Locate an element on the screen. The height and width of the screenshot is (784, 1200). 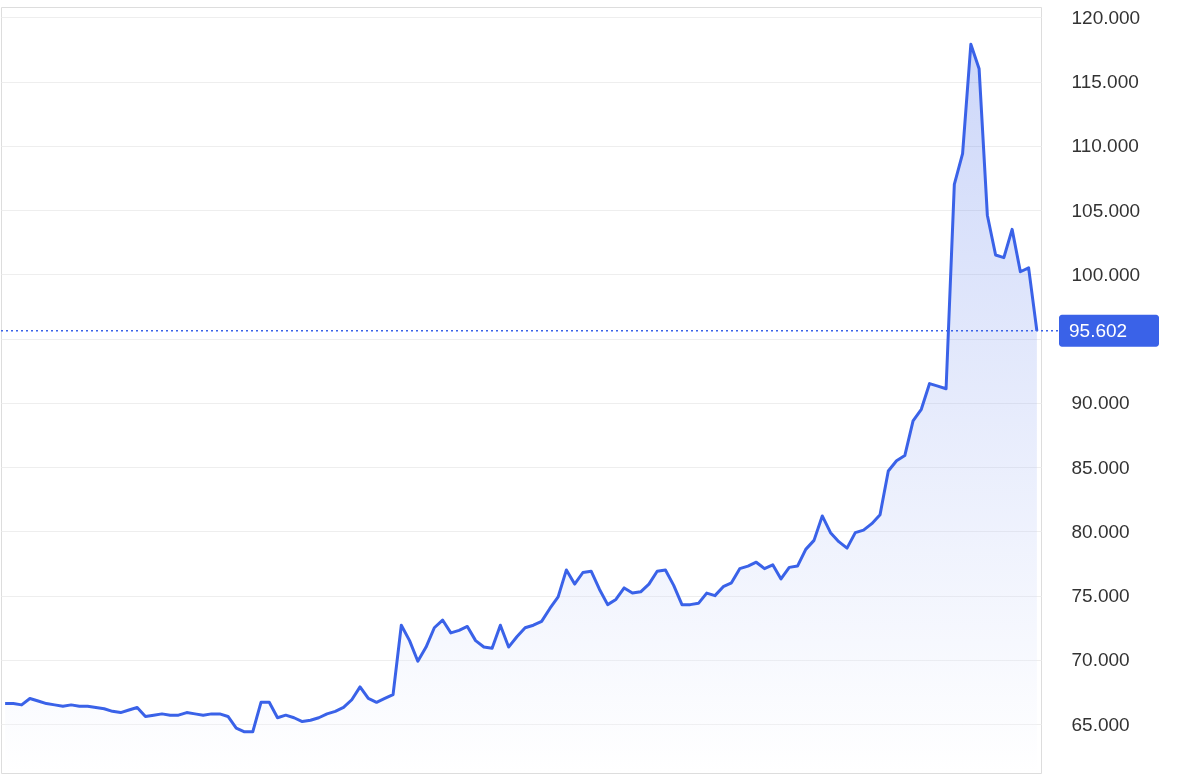
y-tick-label: 75.000 is located at coordinates (1100, 596).